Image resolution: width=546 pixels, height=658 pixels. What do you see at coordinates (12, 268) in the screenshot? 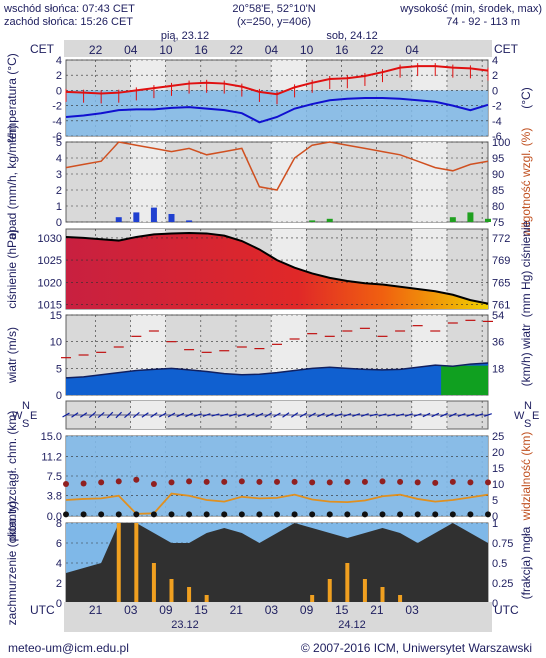
I see `ylabel-pressure: ciśnienie (hPa)` at bounding box center [12, 268].